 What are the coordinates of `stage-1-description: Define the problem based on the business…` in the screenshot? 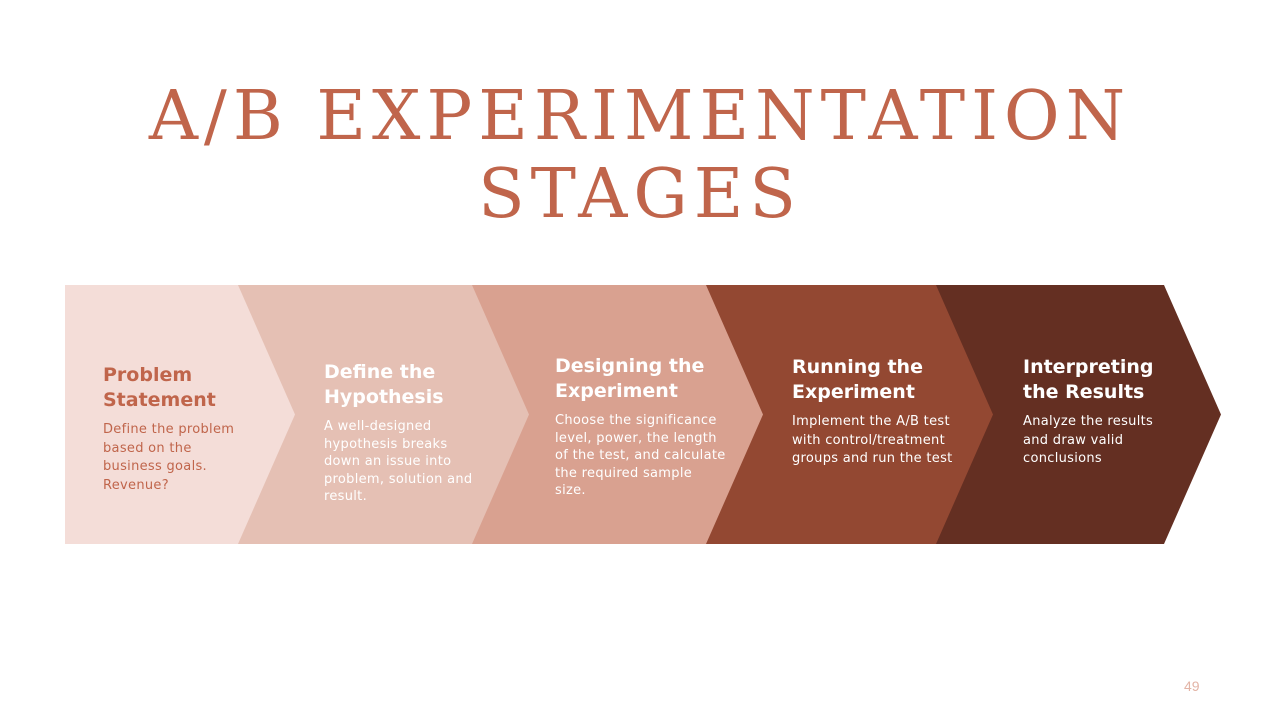 It's located at (169, 457).